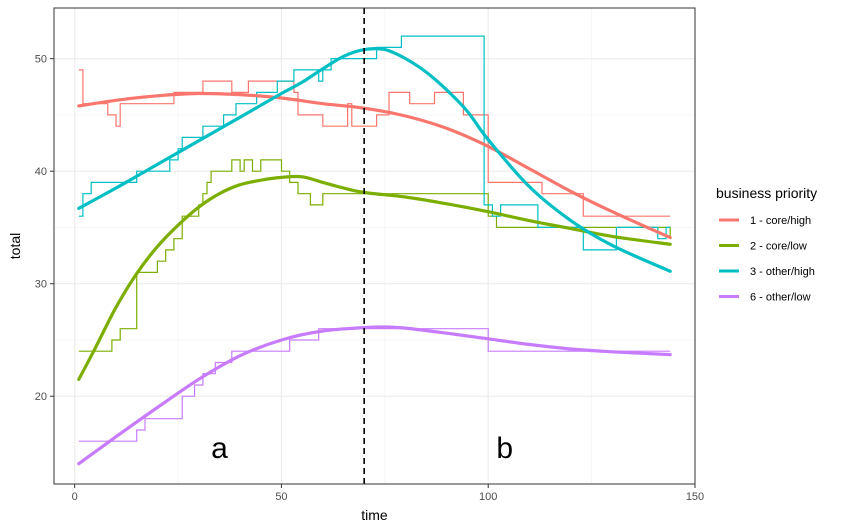 This screenshot has height=531, width=850. I want to click on y-axis-ticks: 20 30 40 50, so click(44, 228).